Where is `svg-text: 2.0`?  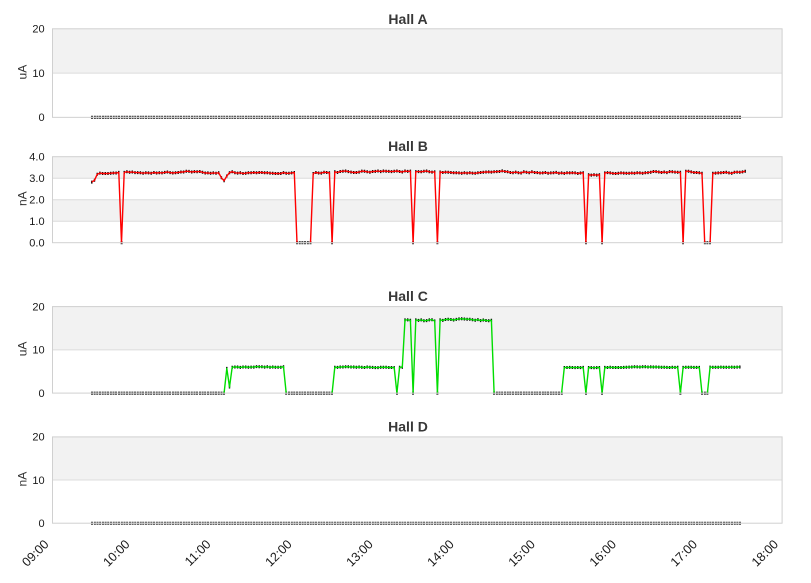
svg-text: 2.0 is located at coordinates (36, 201).